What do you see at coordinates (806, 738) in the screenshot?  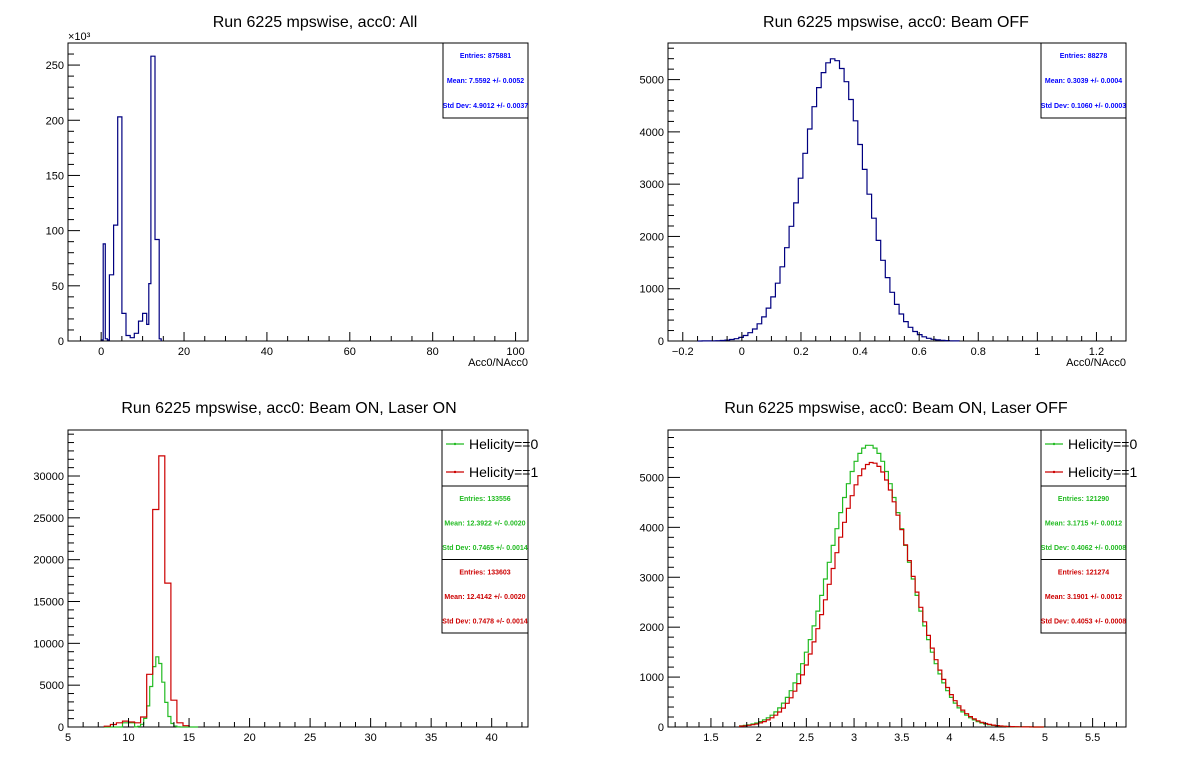 I see `x-tick-label: 2.5` at bounding box center [806, 738].